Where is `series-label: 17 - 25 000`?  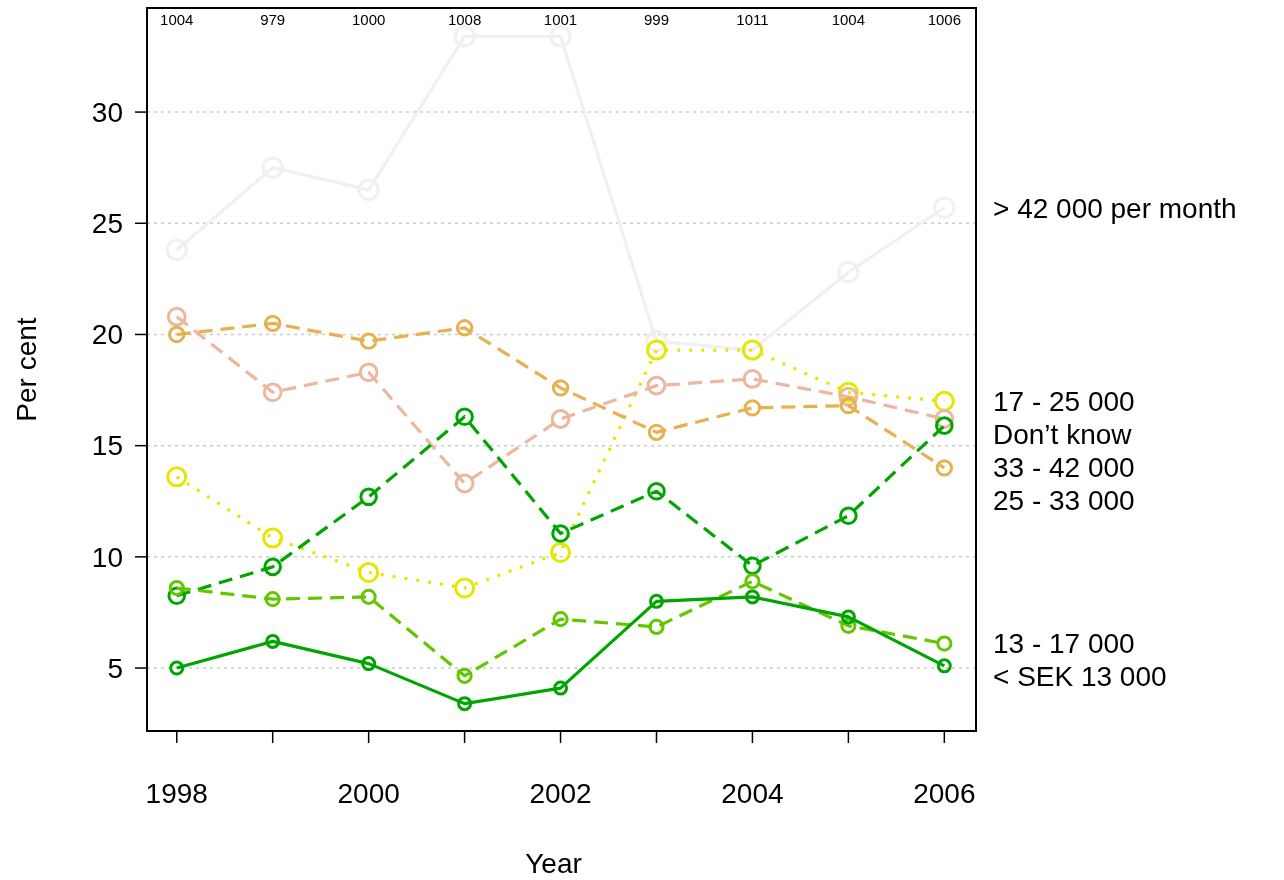
series-label: 17 - 25 000 is located at coordinates (1064, 401).